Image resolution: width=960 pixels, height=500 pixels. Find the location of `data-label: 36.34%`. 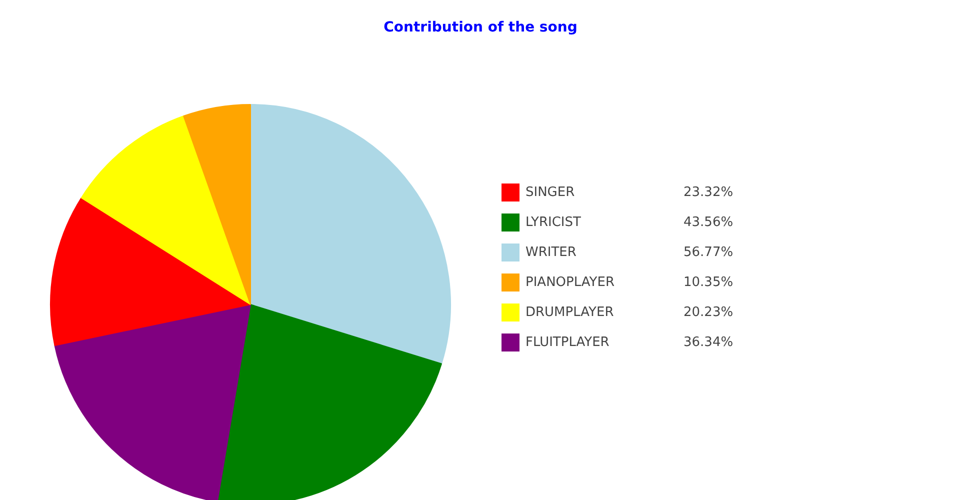

data-label: 36.34% is located at coordinates (709, 342).